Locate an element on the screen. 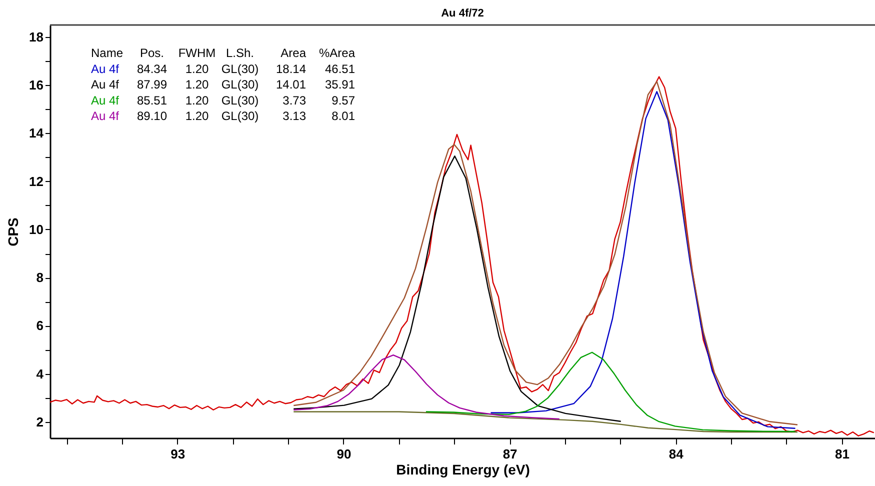 The height and width of the screenshot is (486, 875). annotation: 8.01 is located at coordinates (344, 116).